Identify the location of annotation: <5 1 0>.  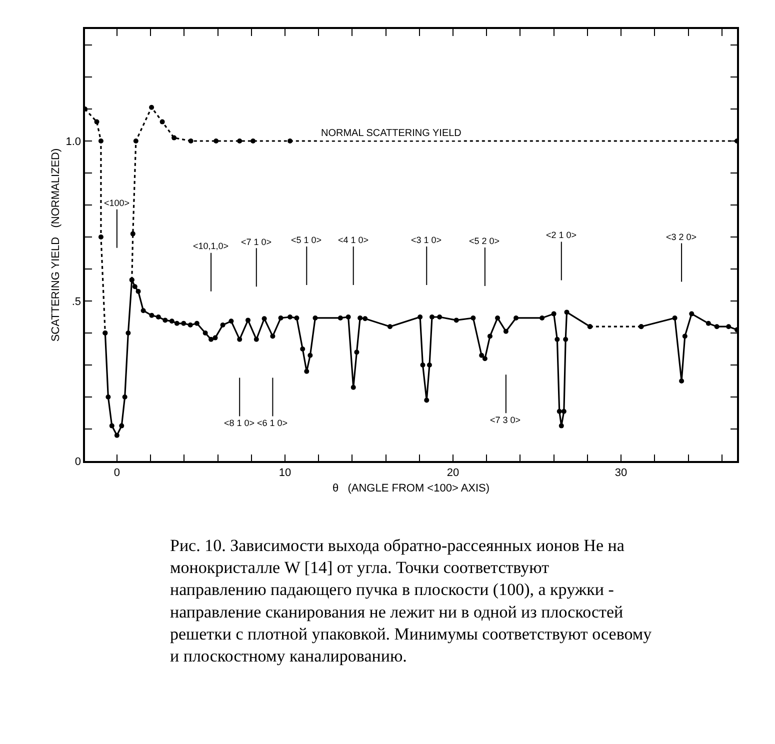
(306, 240).